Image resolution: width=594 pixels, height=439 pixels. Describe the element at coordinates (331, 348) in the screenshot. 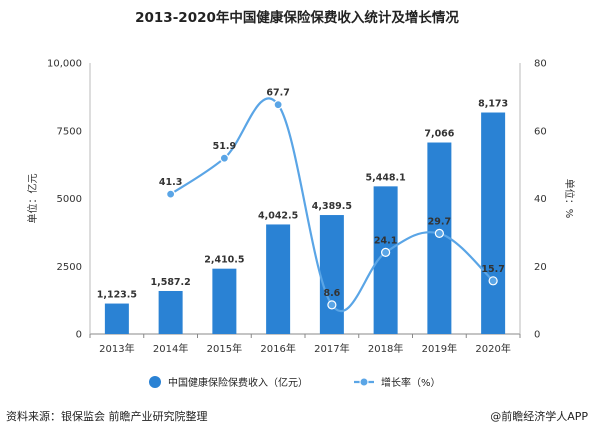

I see `x-tick-label: 2017年` at that location.